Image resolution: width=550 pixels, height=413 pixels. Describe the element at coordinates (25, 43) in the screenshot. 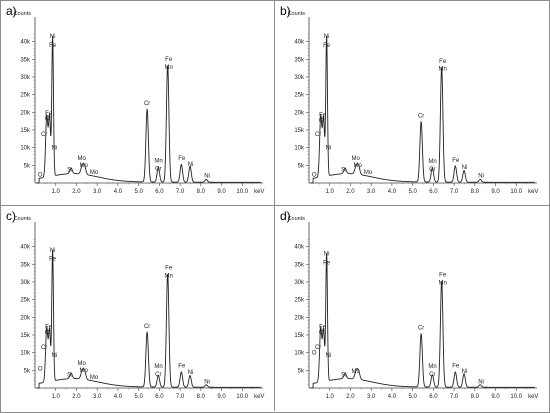

I see `y-tick-label: 40k` at that location.